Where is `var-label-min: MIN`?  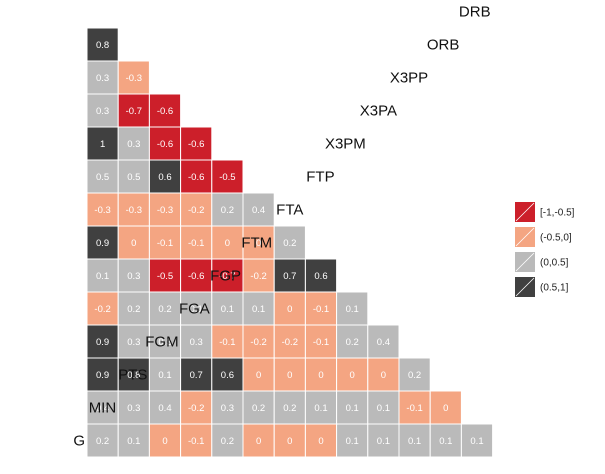 var-label-min: MIN is located at coordinates (103, 408).